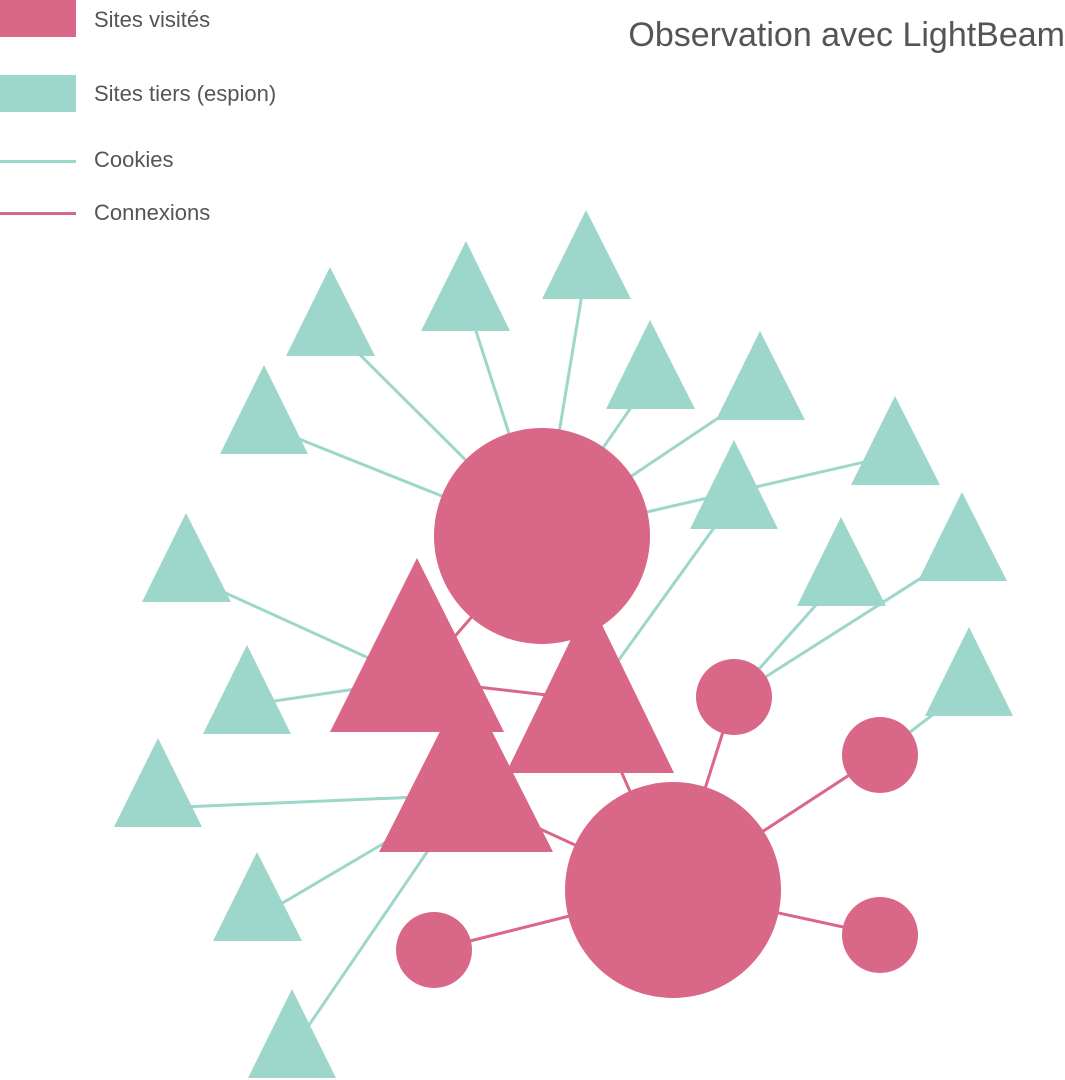 The image size is (1065, 1080). What do you see at coordinates (152, 19) in the screenshot?
I see `legend-label-visited: Sites visités` at bounding box center [152, 19].